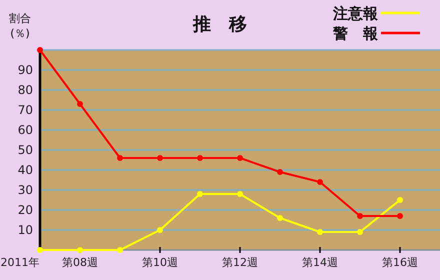 This screenshot has width=440, height=280. Describe the element at coordinates (80, 262) in the screenshot. I see `x-tick-label: 第08週` at that location.